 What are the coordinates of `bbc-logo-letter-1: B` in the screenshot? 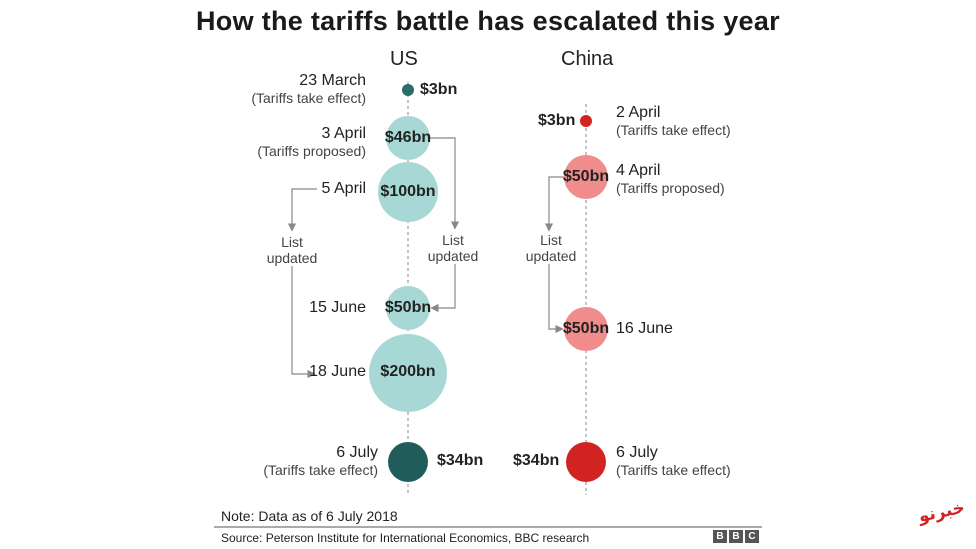 It's located at (720, 536).